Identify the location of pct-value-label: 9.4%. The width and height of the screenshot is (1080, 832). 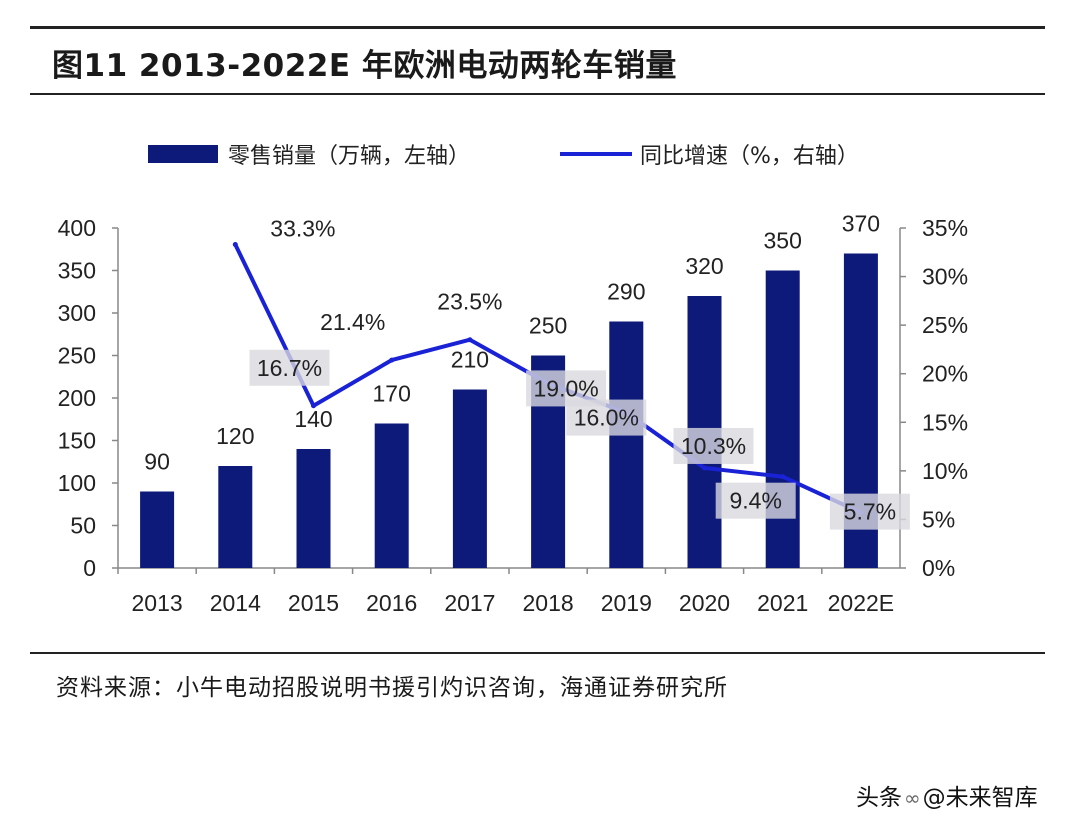
(755, 501).